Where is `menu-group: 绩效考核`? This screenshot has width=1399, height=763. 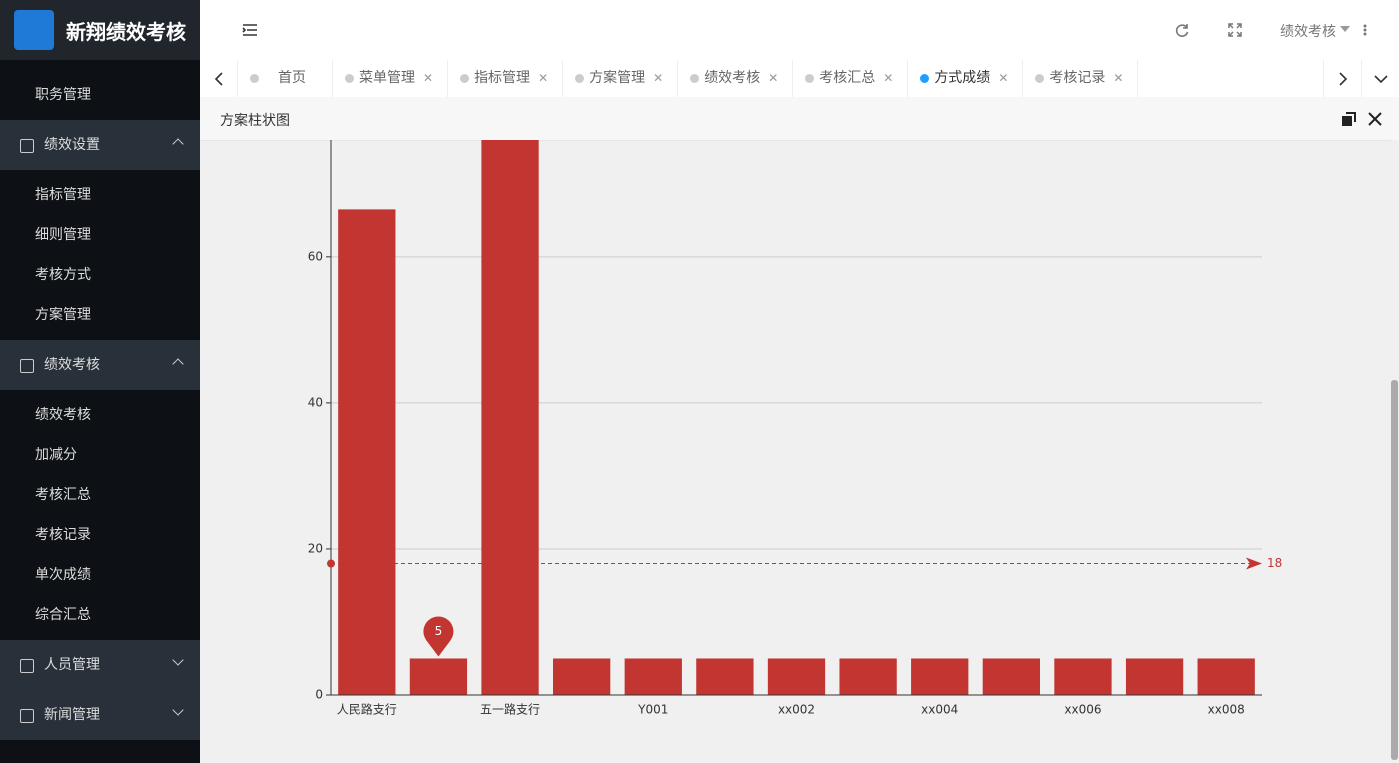 menu-group: 绩效考核 is located at coordinates (100, 365).